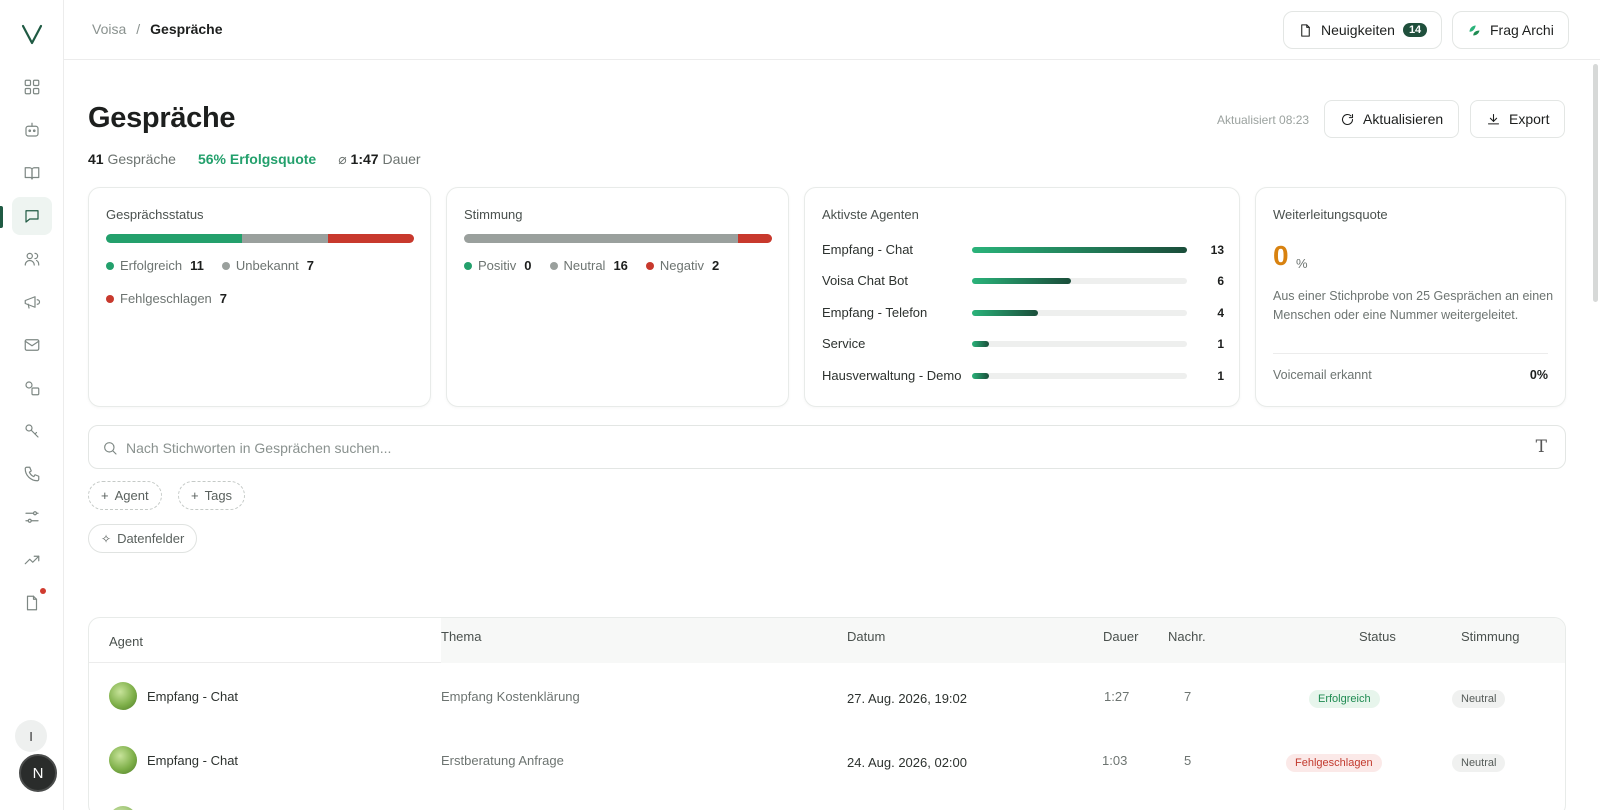  I want to click on agents-card-title: Aktivste Agenten, so click(870, 214).